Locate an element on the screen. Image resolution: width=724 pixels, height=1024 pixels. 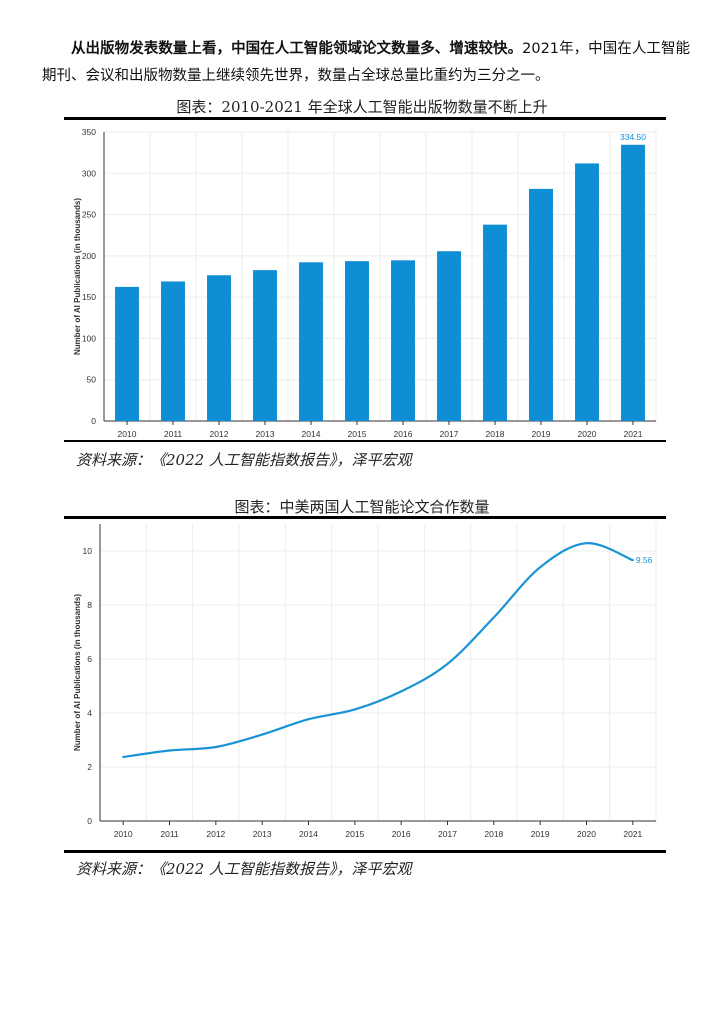
figure1-top-rule is located at coordinates (365, 118).